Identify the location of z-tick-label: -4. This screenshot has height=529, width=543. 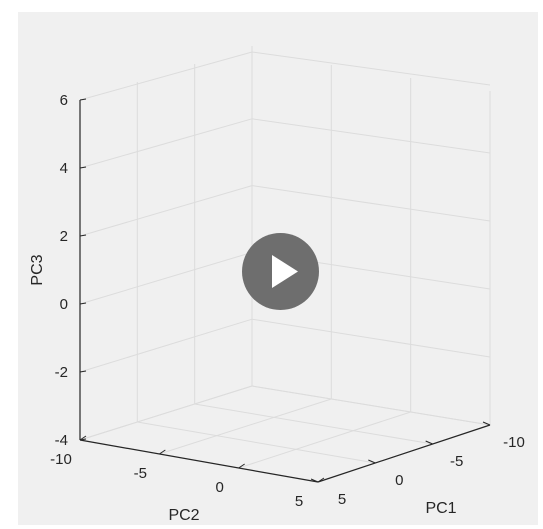
(61, 440).